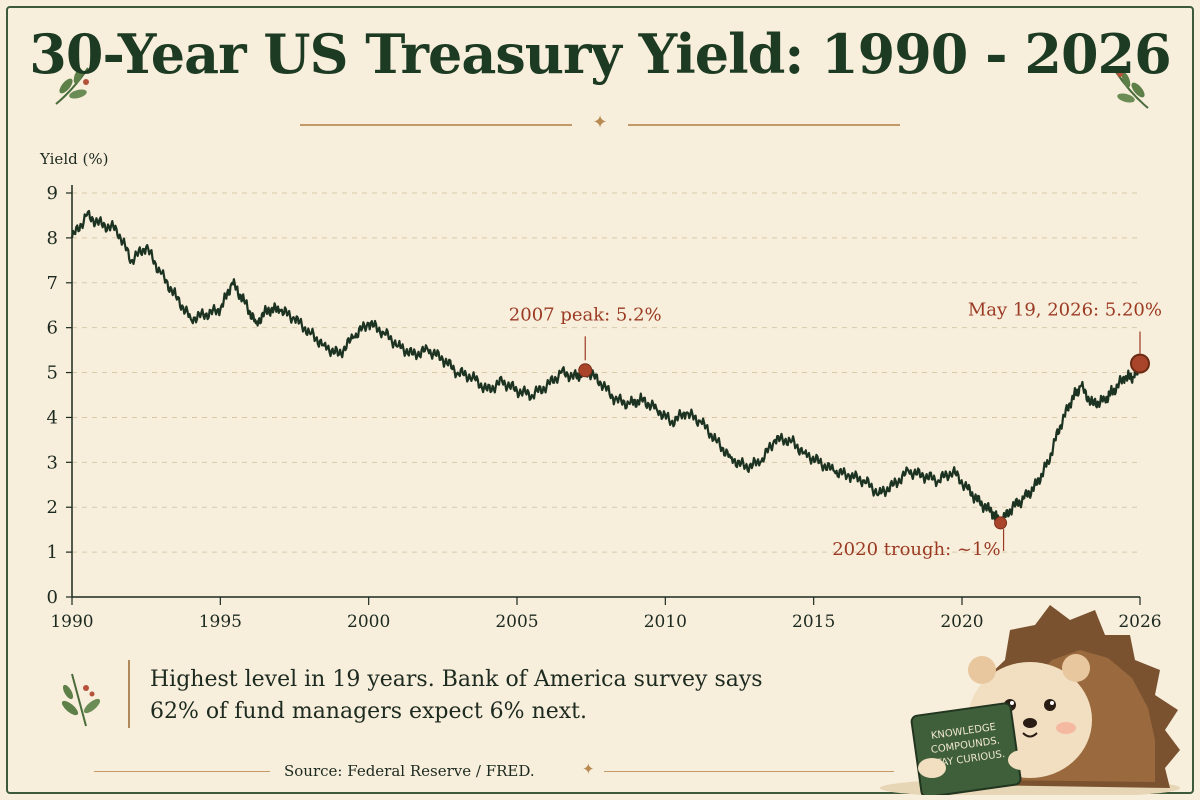 This screenshot has width=1200, height=800. Describe the element at coordinates (52, 597) in the screenshot. I see `y-tick-label-0: 0` at that location.